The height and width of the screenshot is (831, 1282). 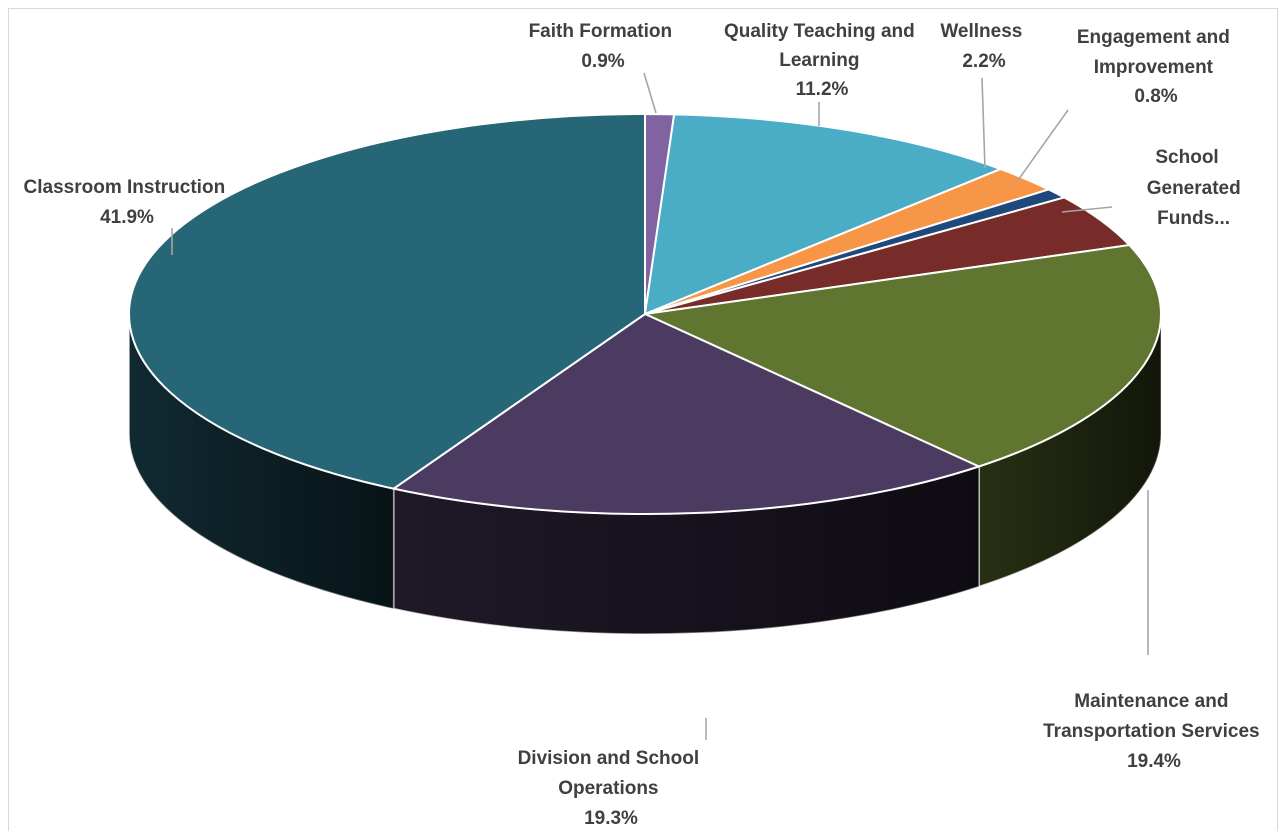 What do you see at coordinates (823, 214) in the screenshot?
I see `pie-slice-quality-teaching-and-learning` at bounding box center [823, 214].